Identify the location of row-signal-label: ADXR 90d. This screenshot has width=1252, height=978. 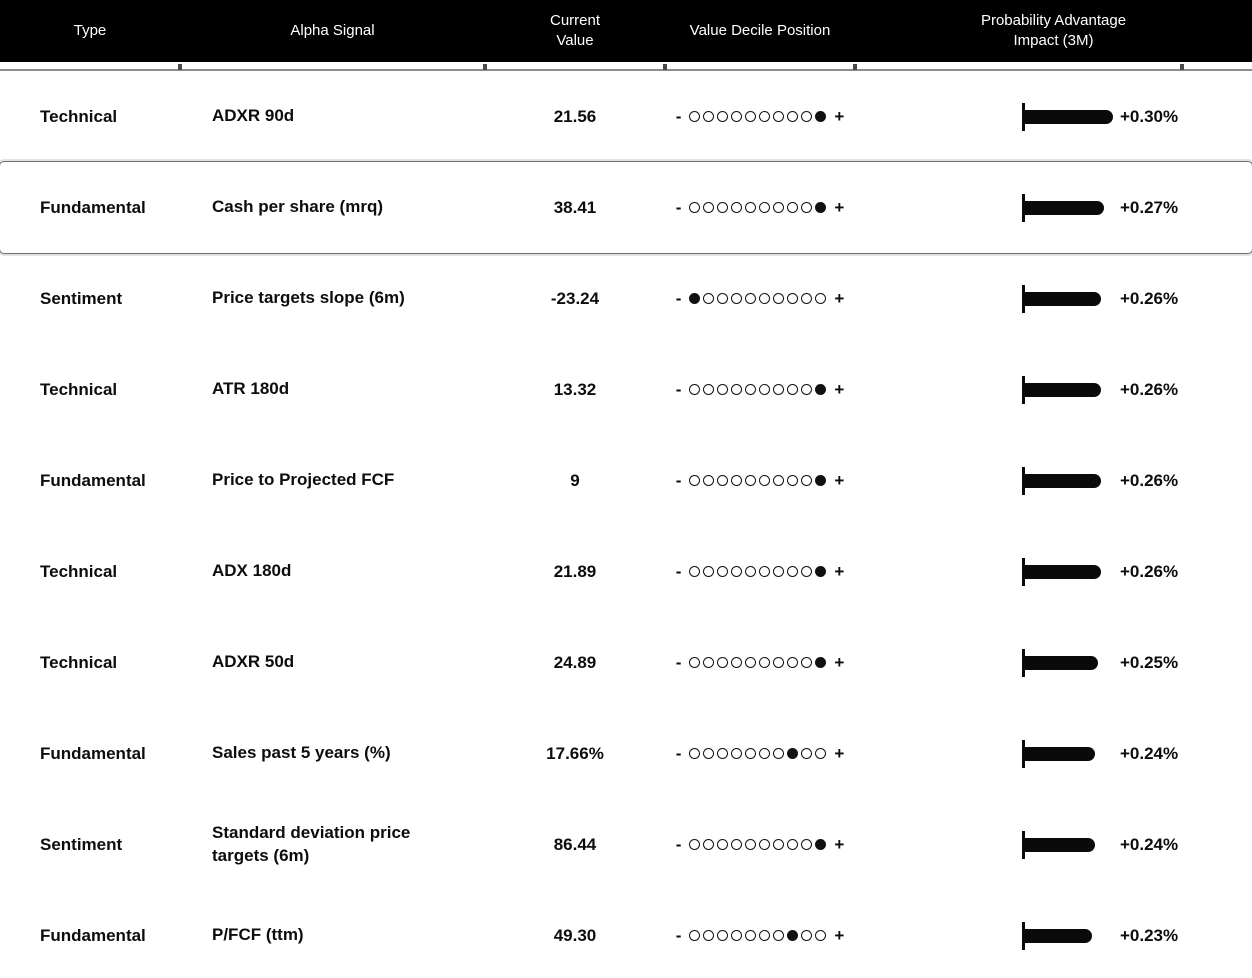
(253, 116).